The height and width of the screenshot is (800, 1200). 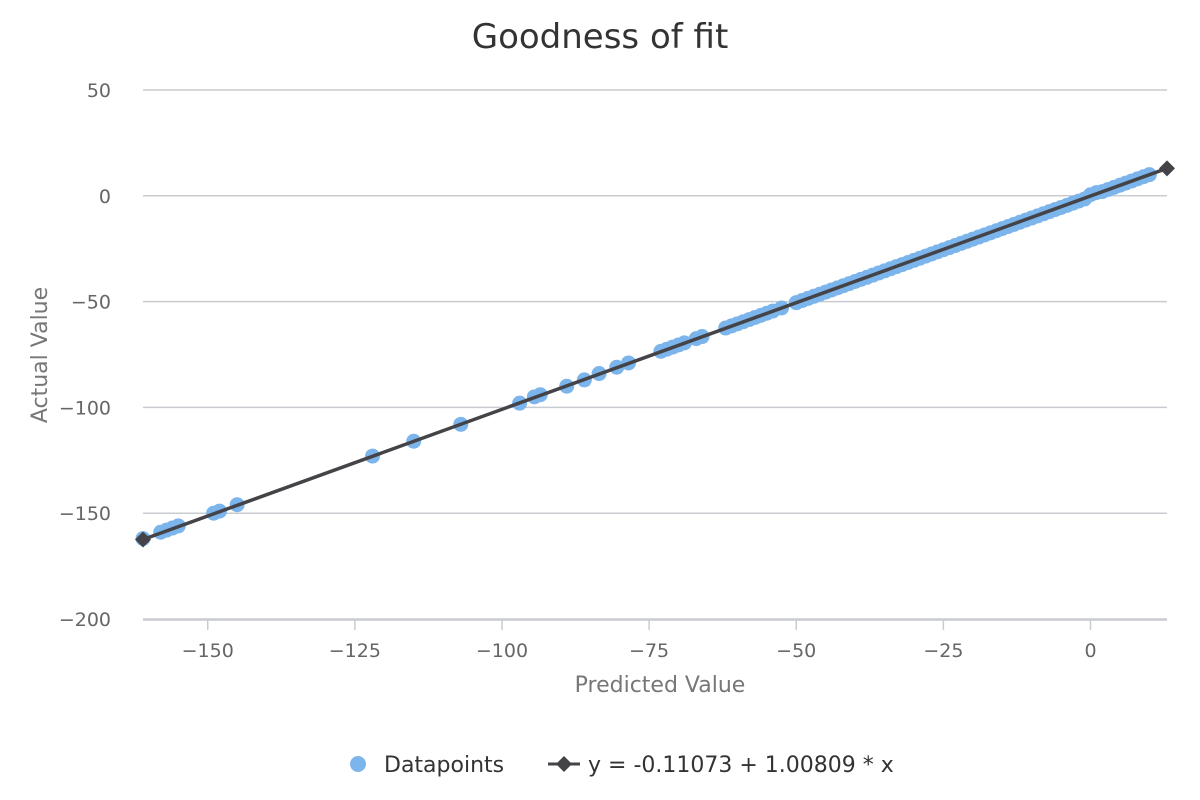 What do you see at coordinates (85, 408) in the screenshot?
I see `y-tick-label: −100` at bounding box center [85, 408].